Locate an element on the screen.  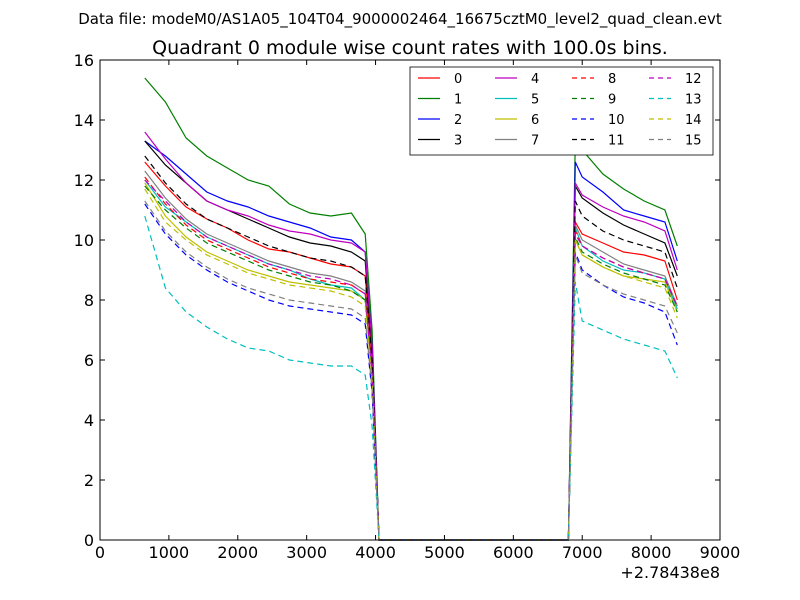
y-tick-label: 14 is located at coordinates (84, 120).